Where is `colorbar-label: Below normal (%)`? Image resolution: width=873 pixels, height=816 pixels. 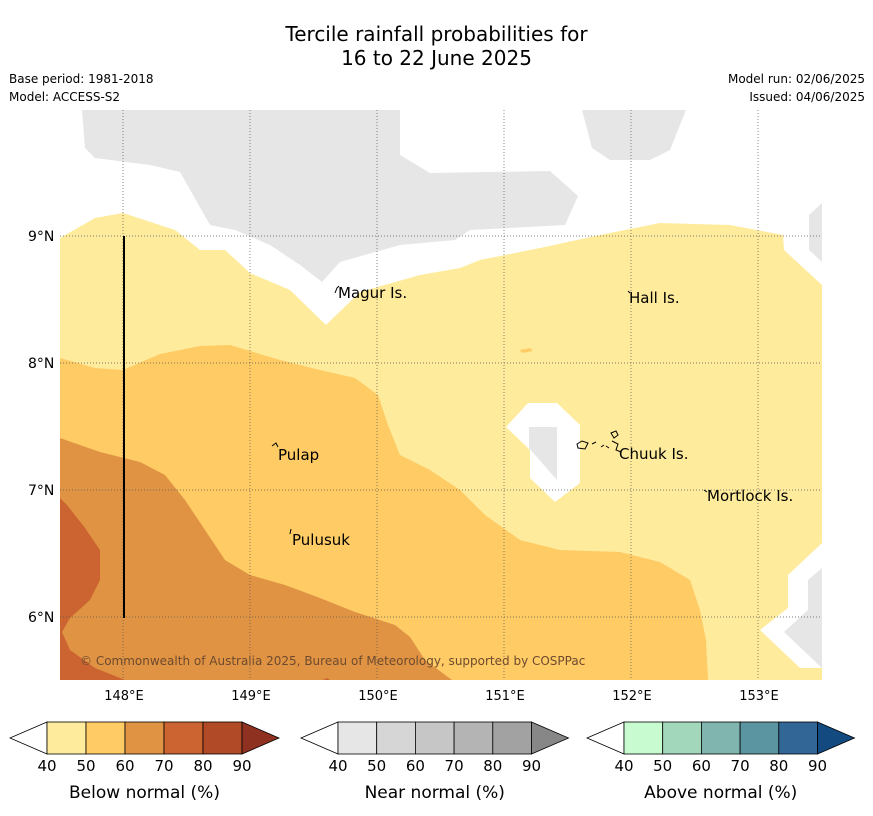 colorbar-label: Below normal (%) is located at coordinates (144, 793).